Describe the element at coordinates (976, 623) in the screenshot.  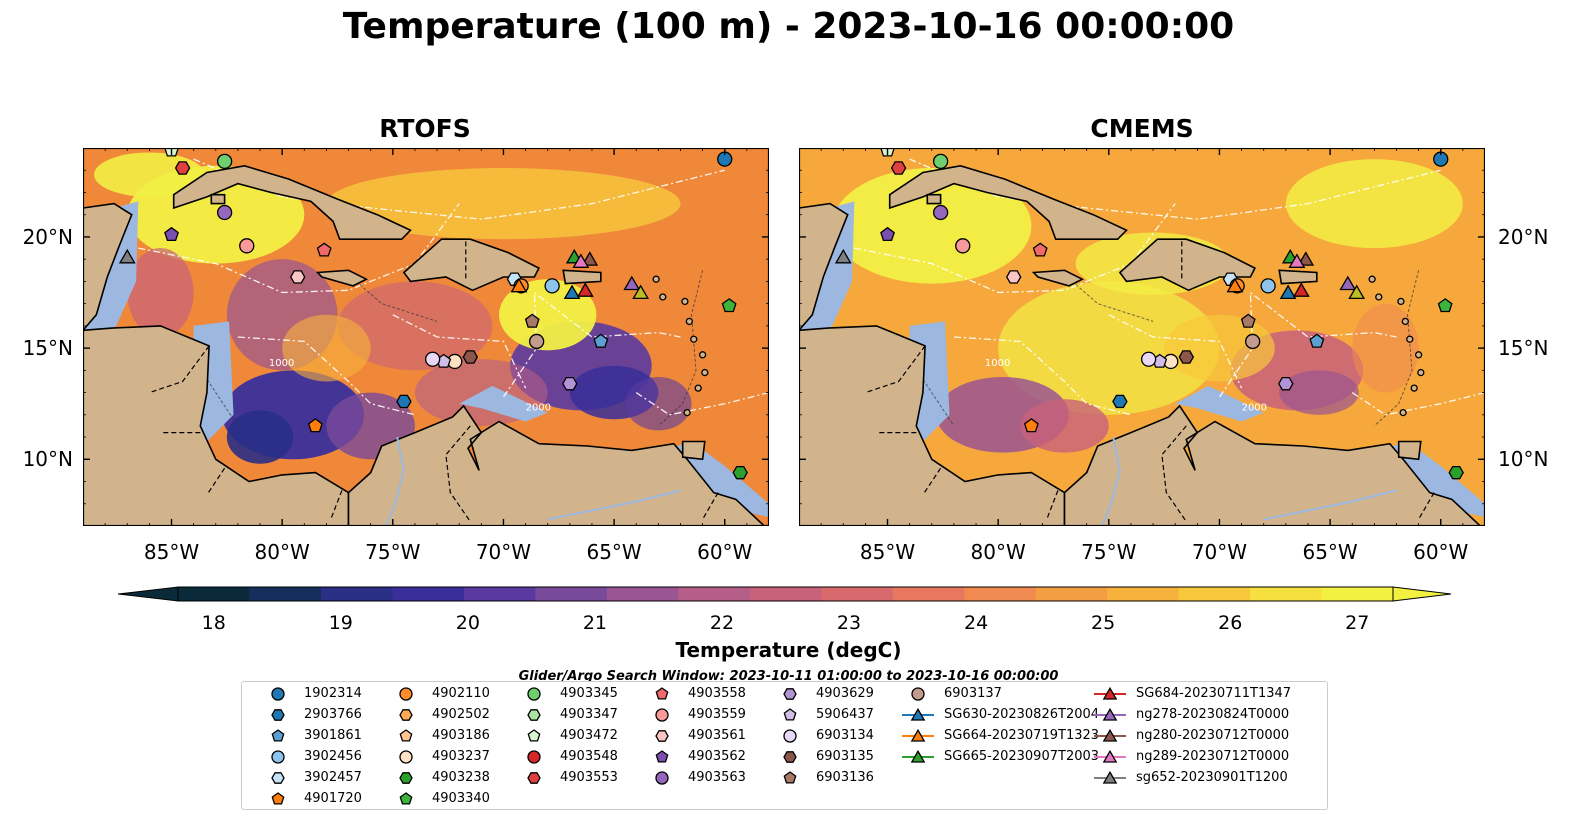
I see `colorbar-tick-label: 24` at that location.